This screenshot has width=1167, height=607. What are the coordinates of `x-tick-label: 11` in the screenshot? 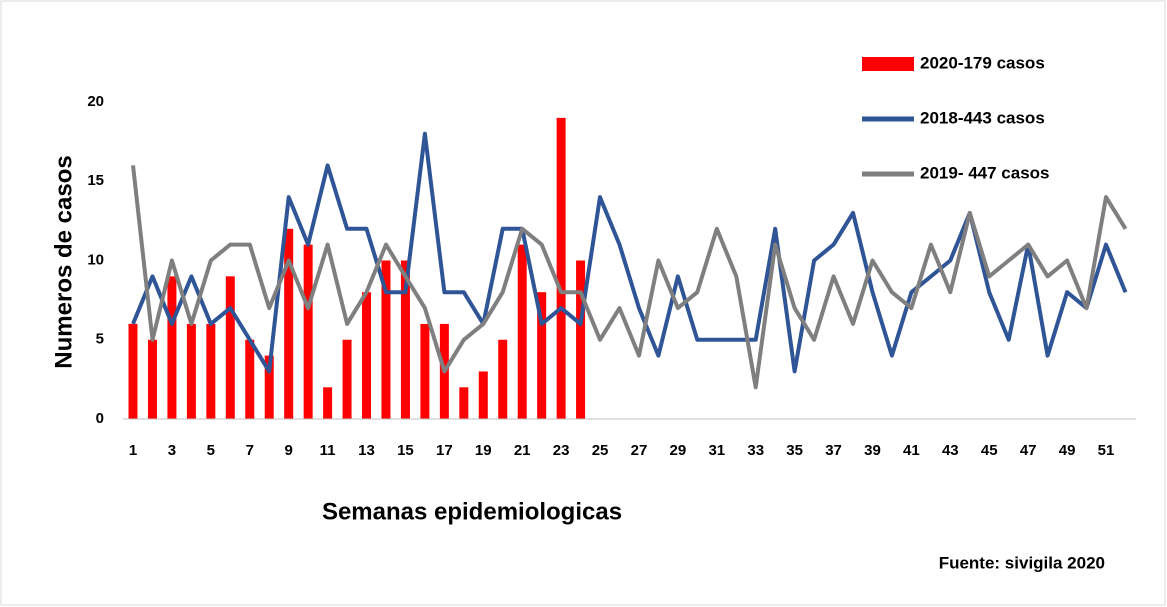 It's located at (328, 450).